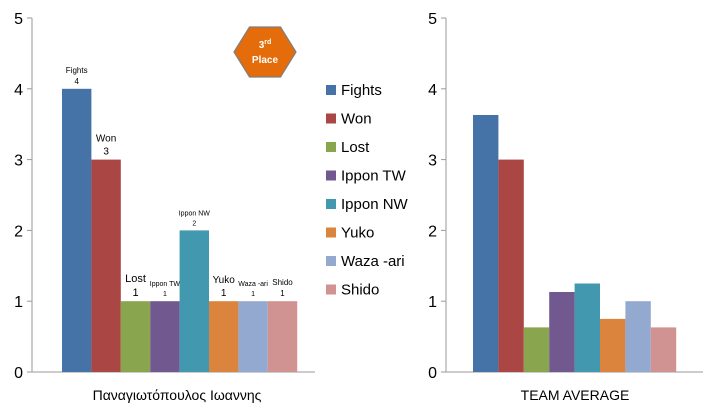 This screenshot has width=707, height=415. What do you see at coordinates (106, 152) in the screenshot?
I see `data-label-value: 3` at bounding box center [106, 152].